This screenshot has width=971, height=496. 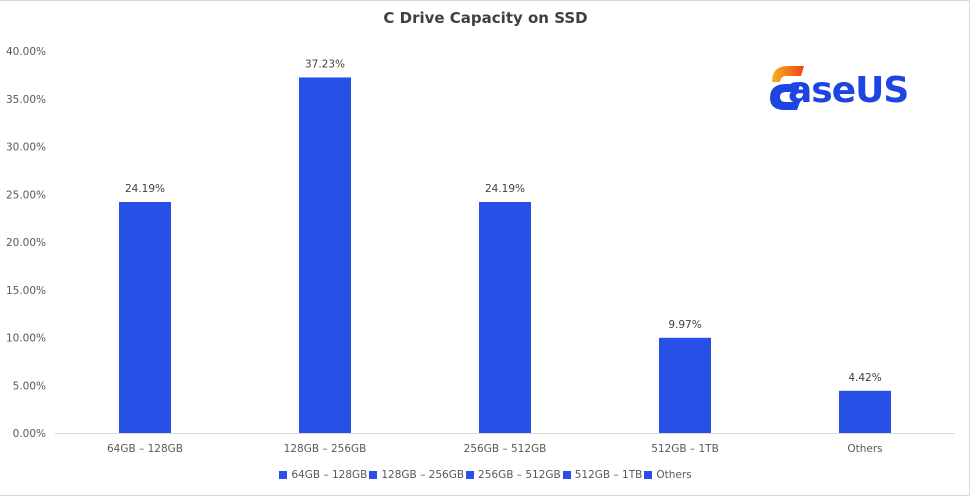 I want to click on y-tick-label: 5.00%, so click(x=29, y=386).